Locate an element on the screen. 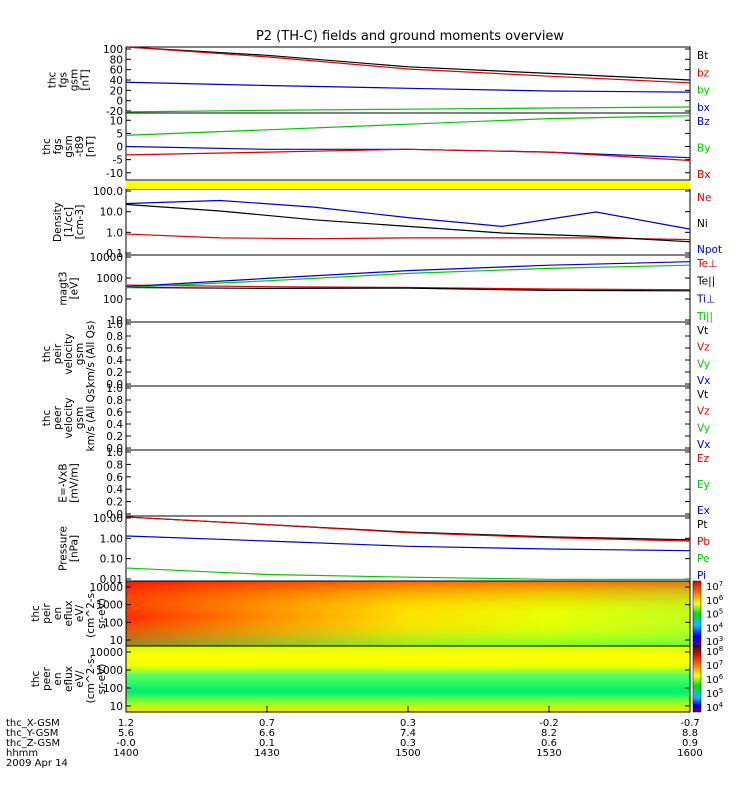 The image size is (750, 800). panel-4: 10000 1000 100 10 magt3[eV] Te⊥ Te|| Ti⊥ Ti|| is located at coordinates (388, 289).